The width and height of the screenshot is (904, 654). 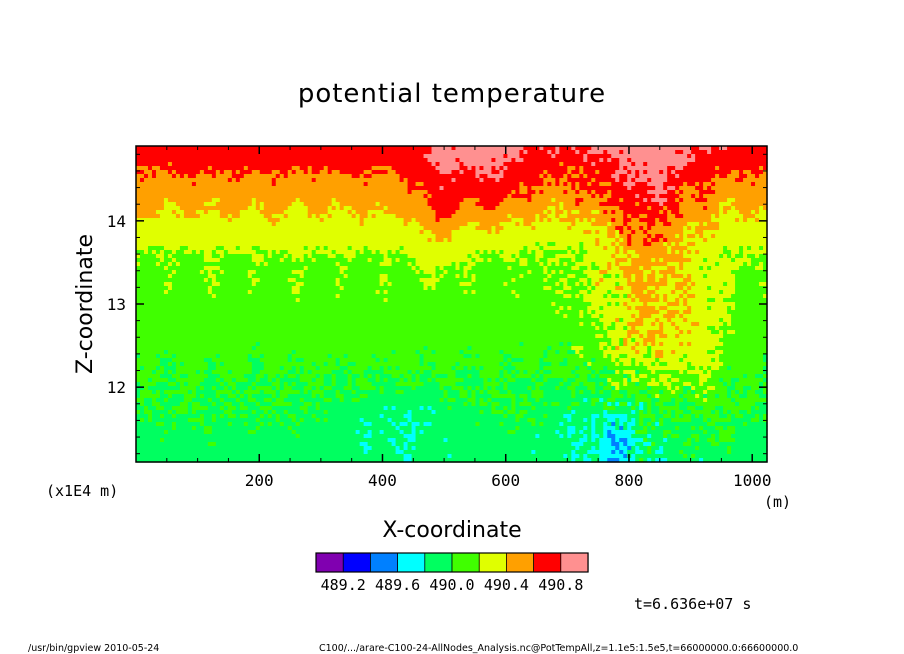 I want to click on y-axis-unit: (x1E4 m), so click(x=82, y=491).